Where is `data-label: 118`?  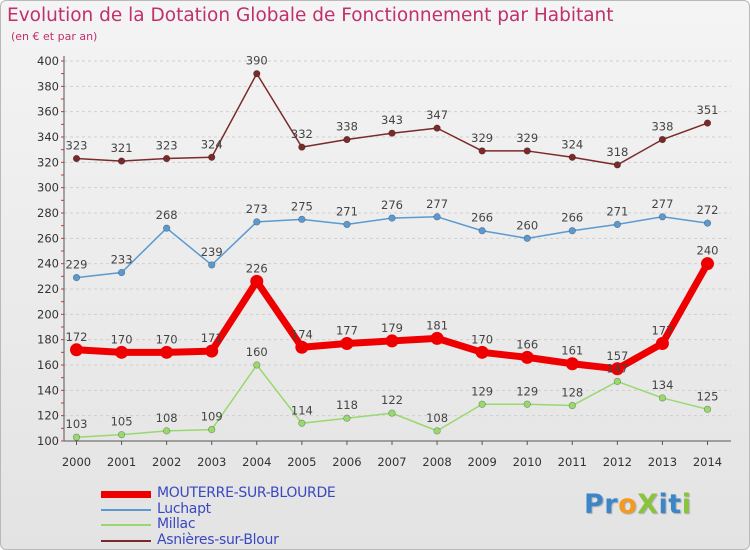
data-label: 118 is located at coordinates (347, 405).